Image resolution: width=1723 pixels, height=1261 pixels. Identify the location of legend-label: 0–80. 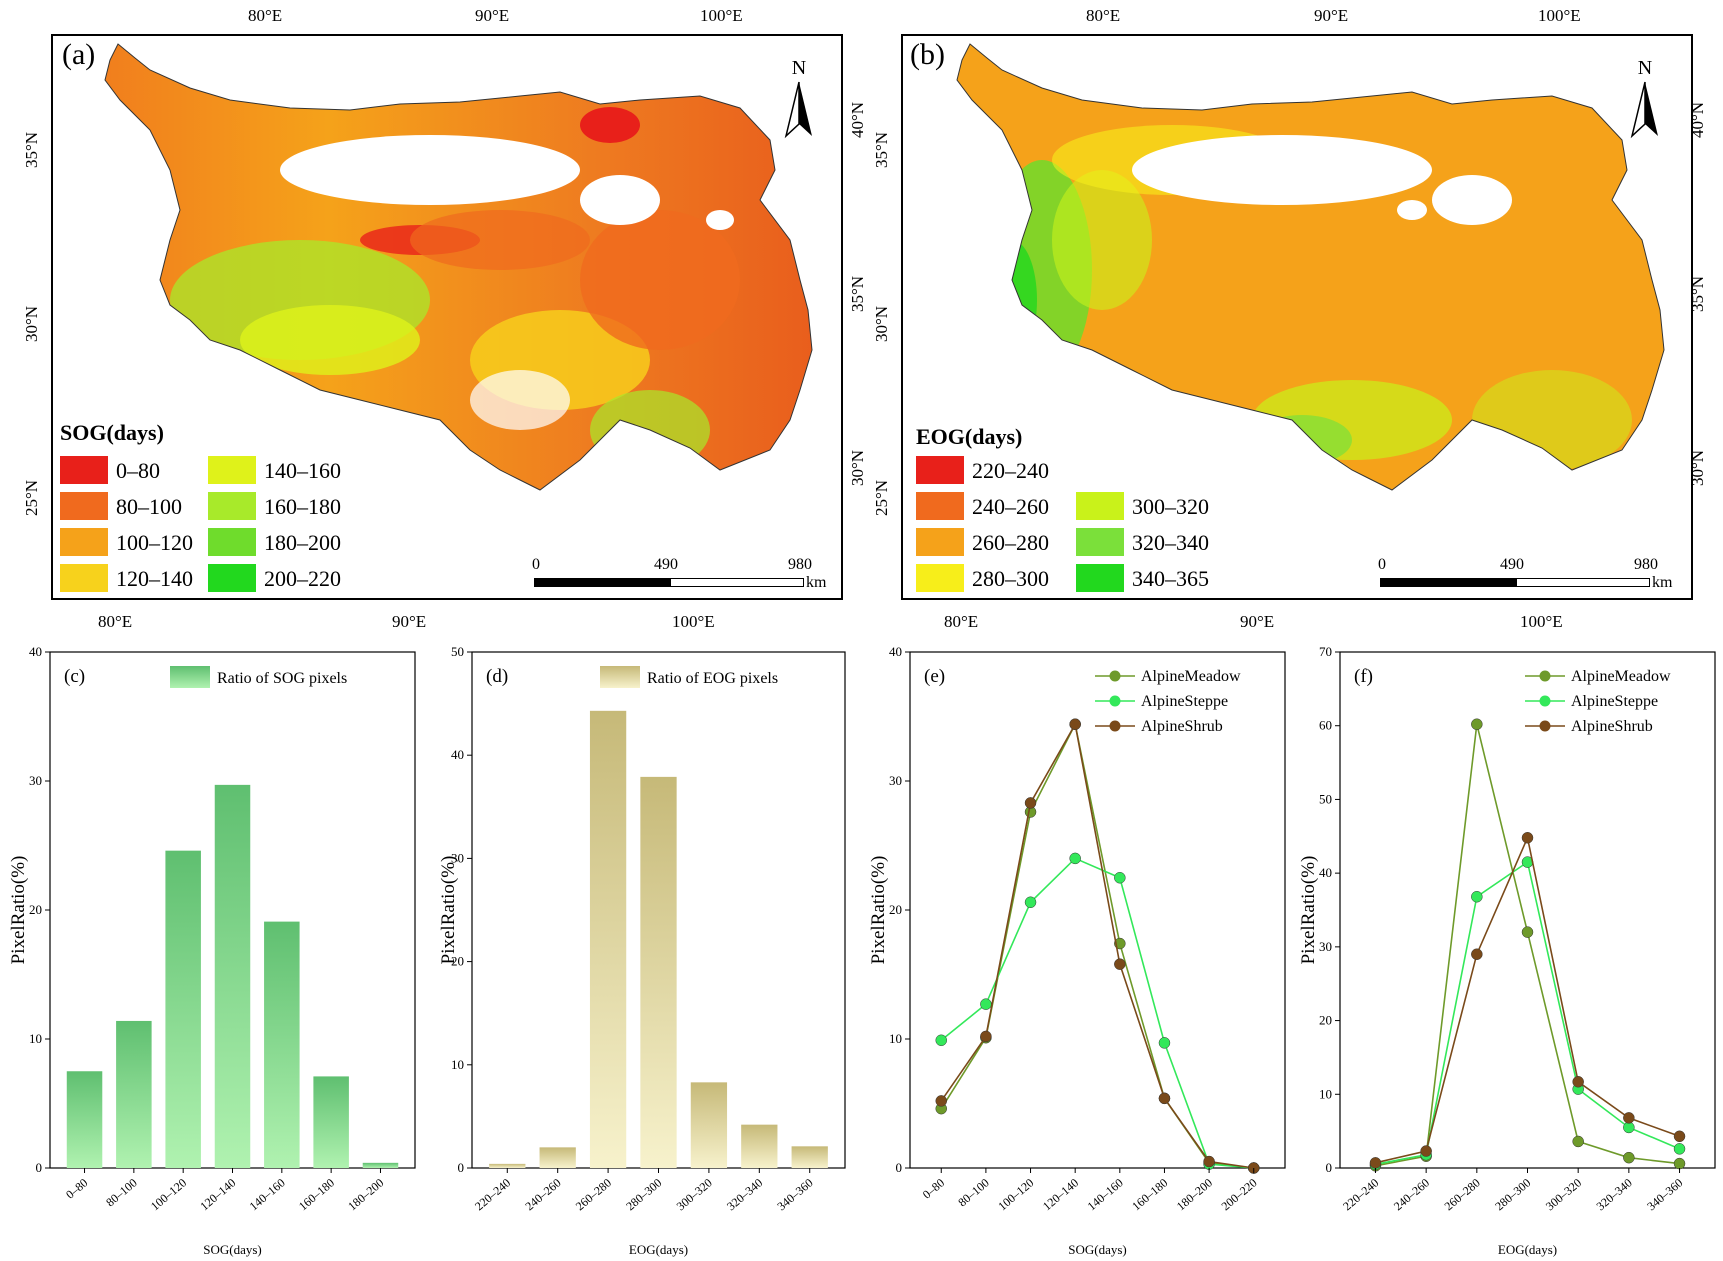
(138, 470).